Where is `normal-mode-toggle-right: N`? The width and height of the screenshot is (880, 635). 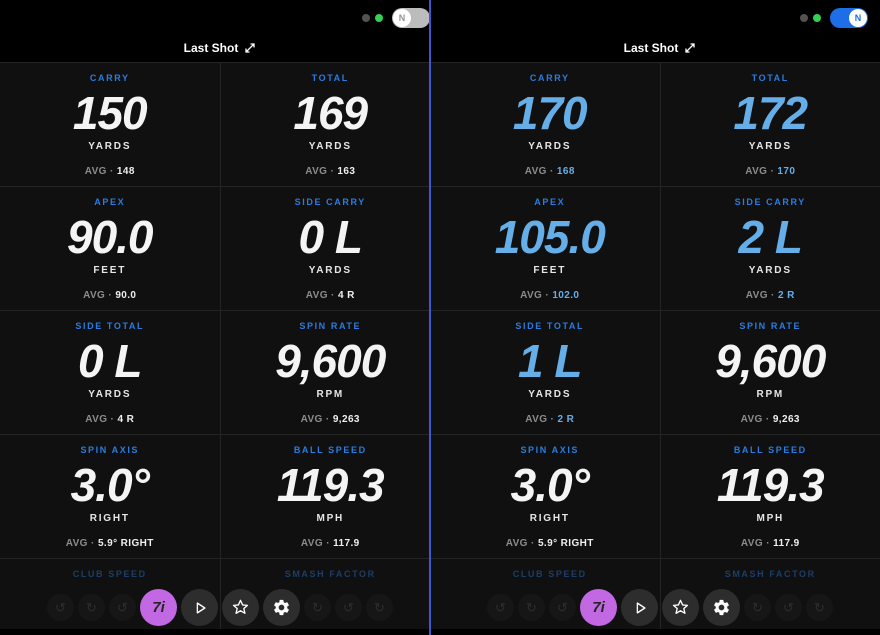 normal-mode-toggle-right: N is located at coordinates (849, 18).